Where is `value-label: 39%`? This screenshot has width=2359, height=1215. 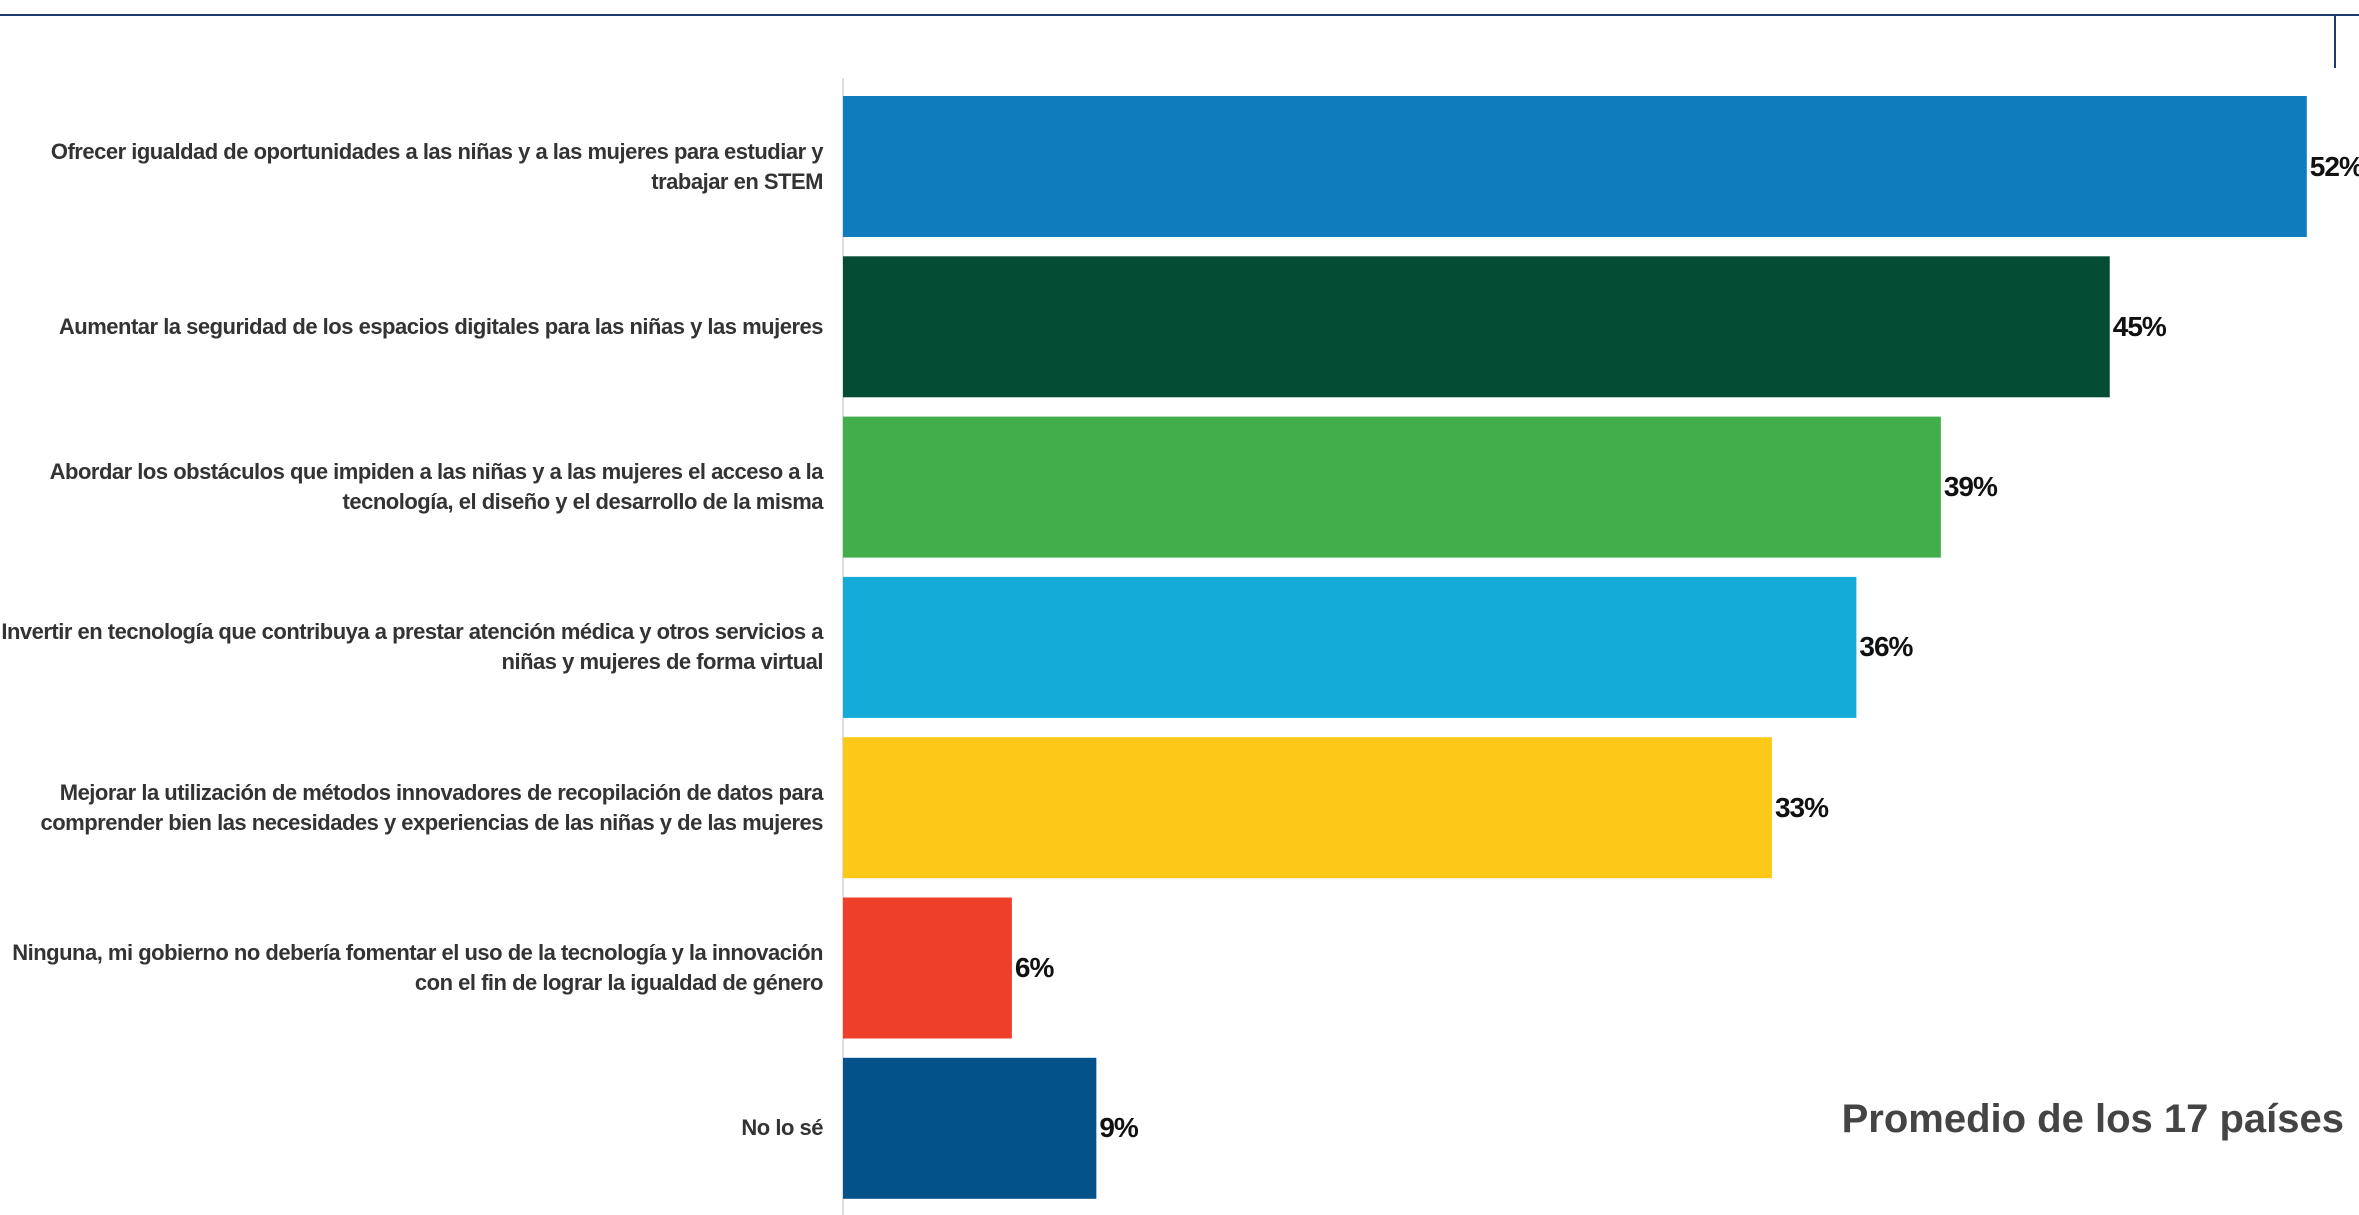 value-label: 39% is located at coordinates (1970, 487).